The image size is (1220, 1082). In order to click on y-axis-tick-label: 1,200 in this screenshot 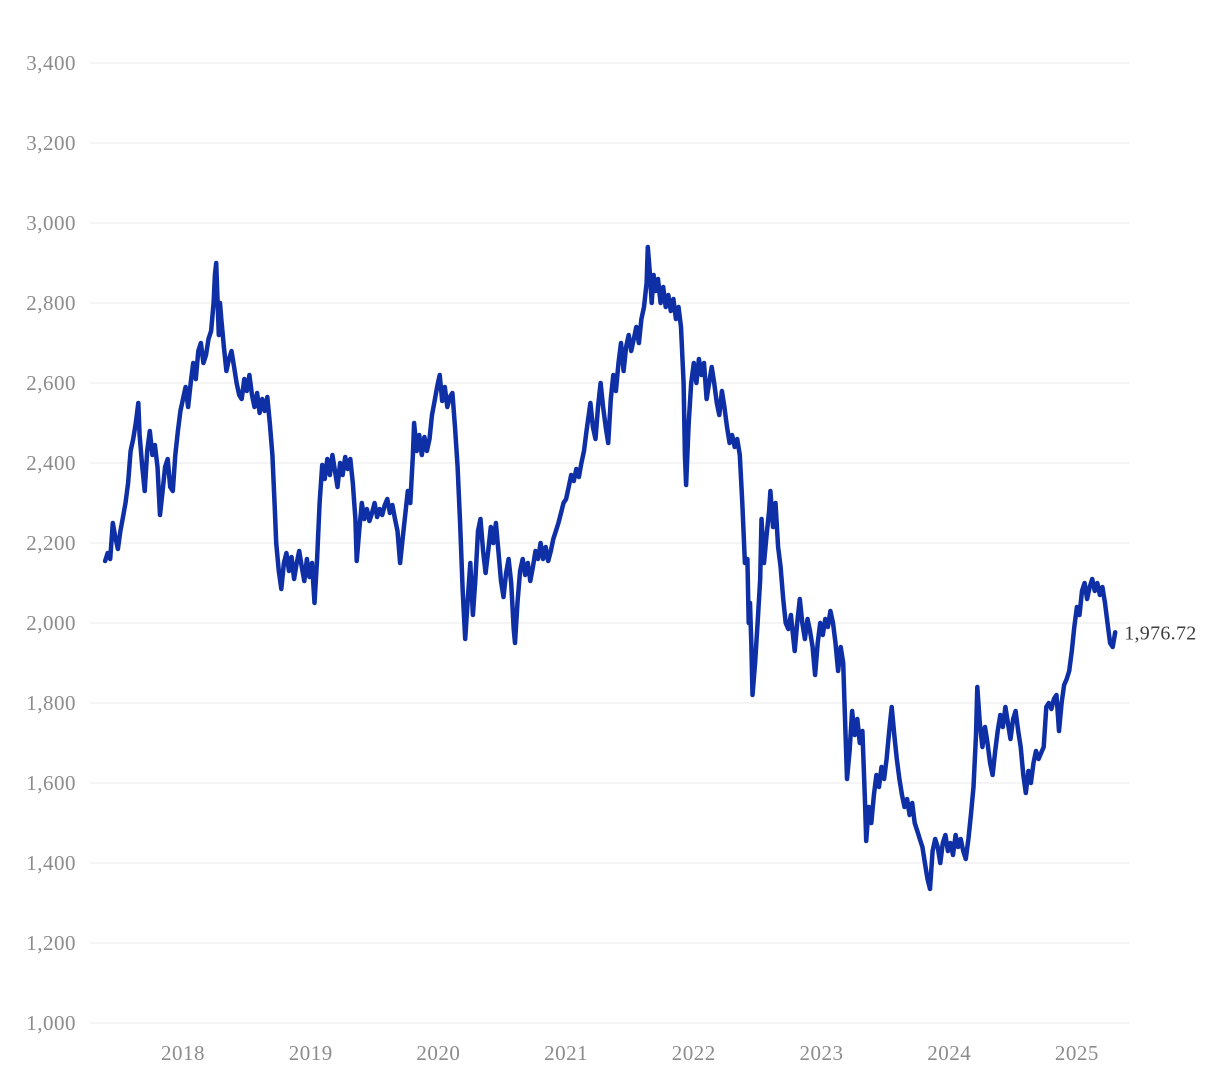, I will do `click(51, 943)`.